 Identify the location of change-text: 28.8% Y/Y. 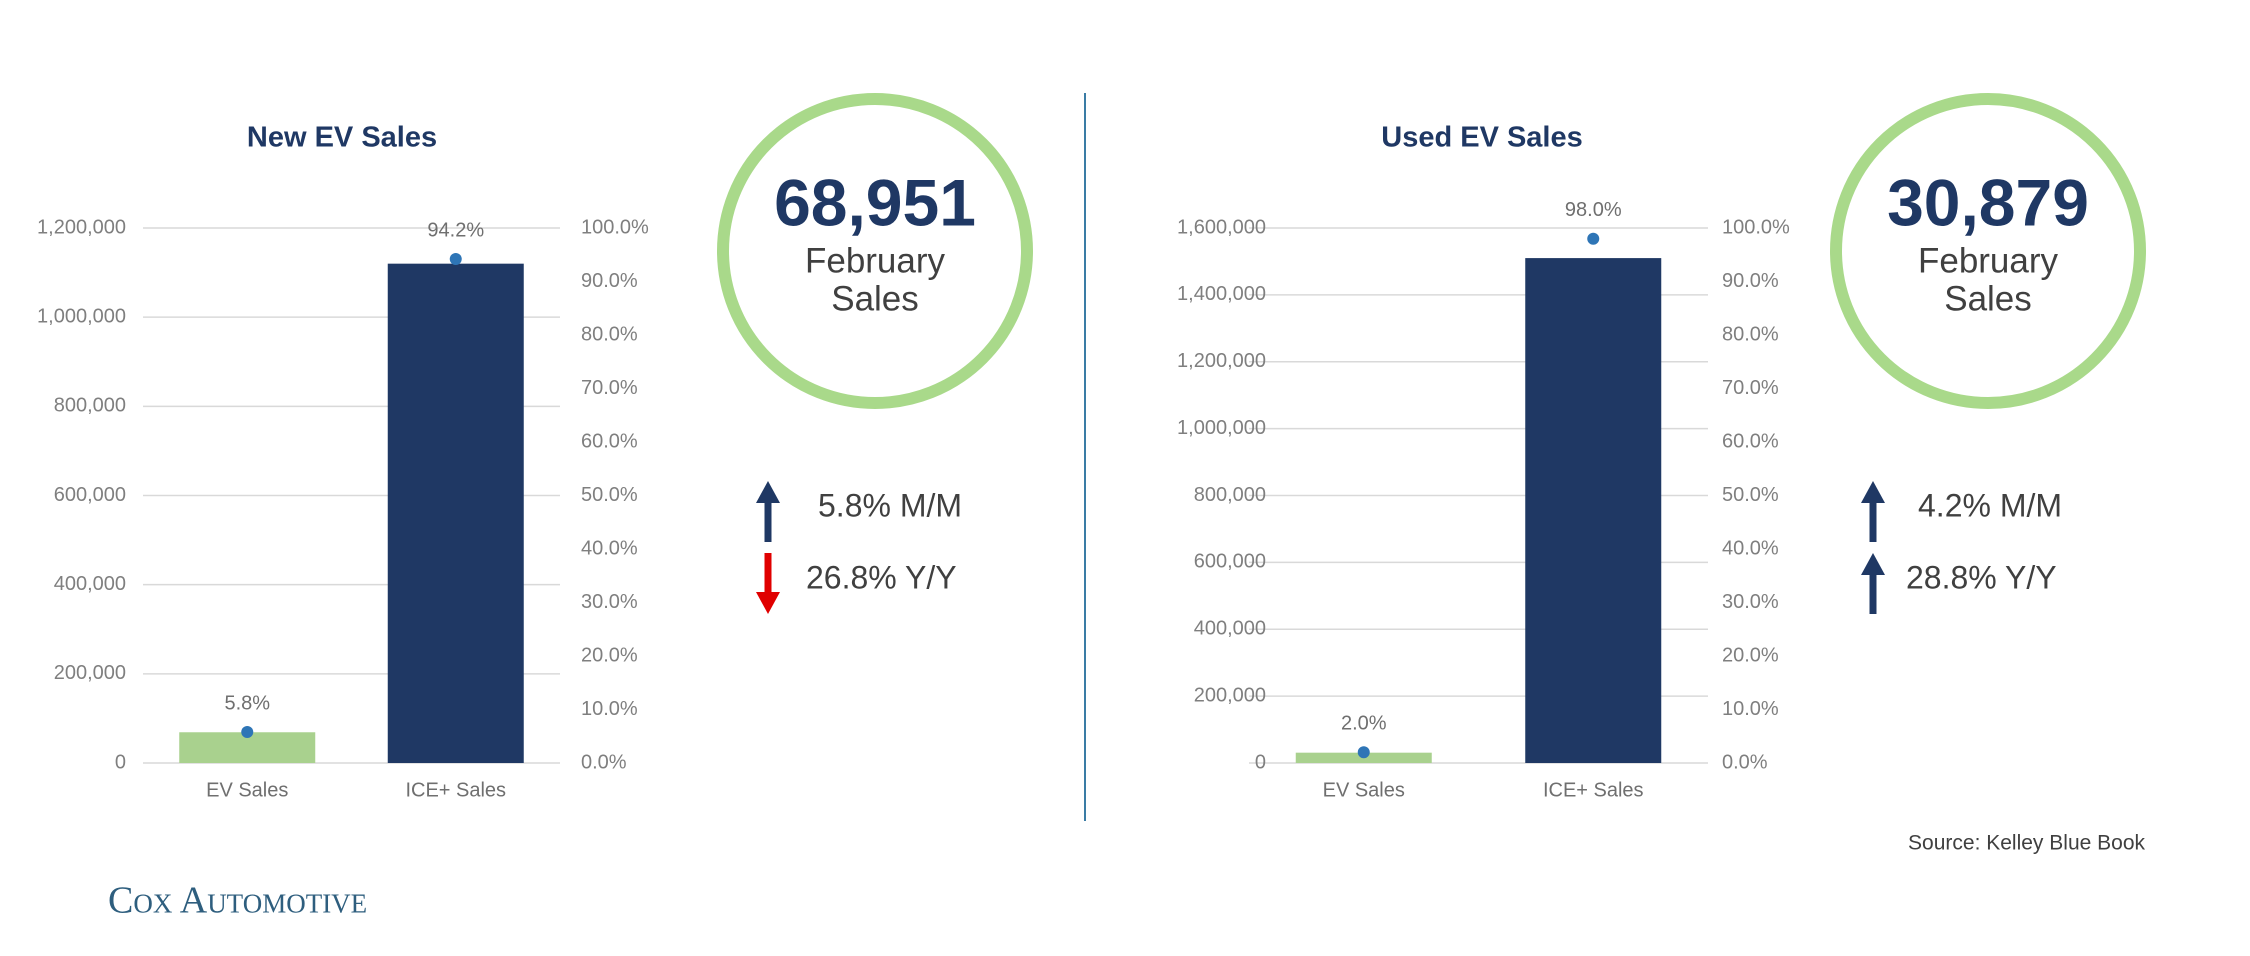
(1981, 577).